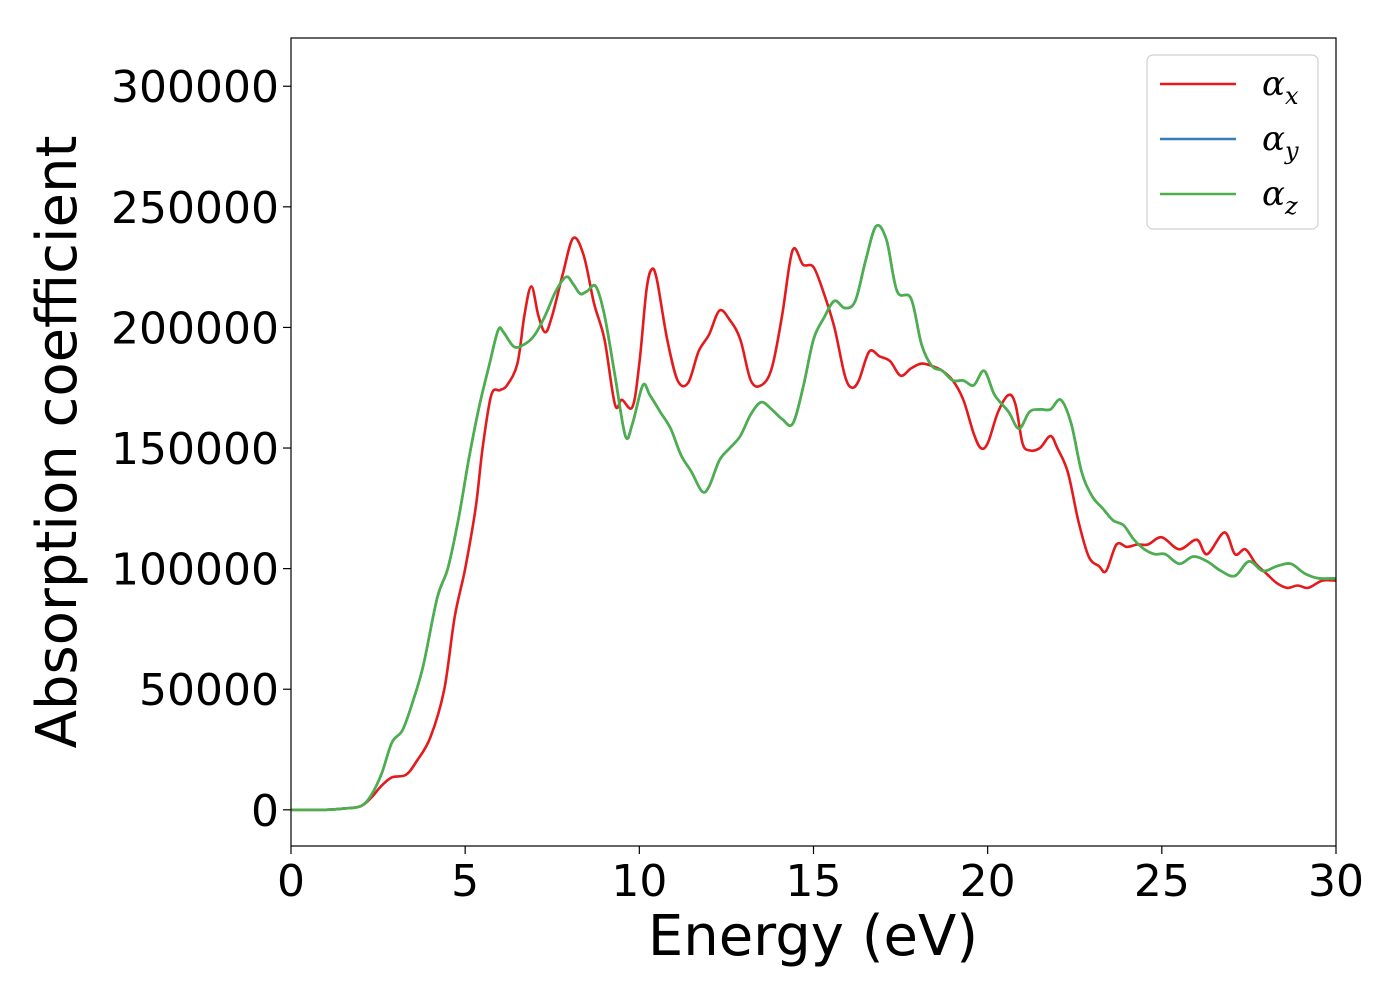 Image resolution: width=1400 pixels, height=1000 pixels. What do you see at coordinates (465, 881) in the screenshot?
I see `x-tick-label: 5` at bounding box center [465, 881].